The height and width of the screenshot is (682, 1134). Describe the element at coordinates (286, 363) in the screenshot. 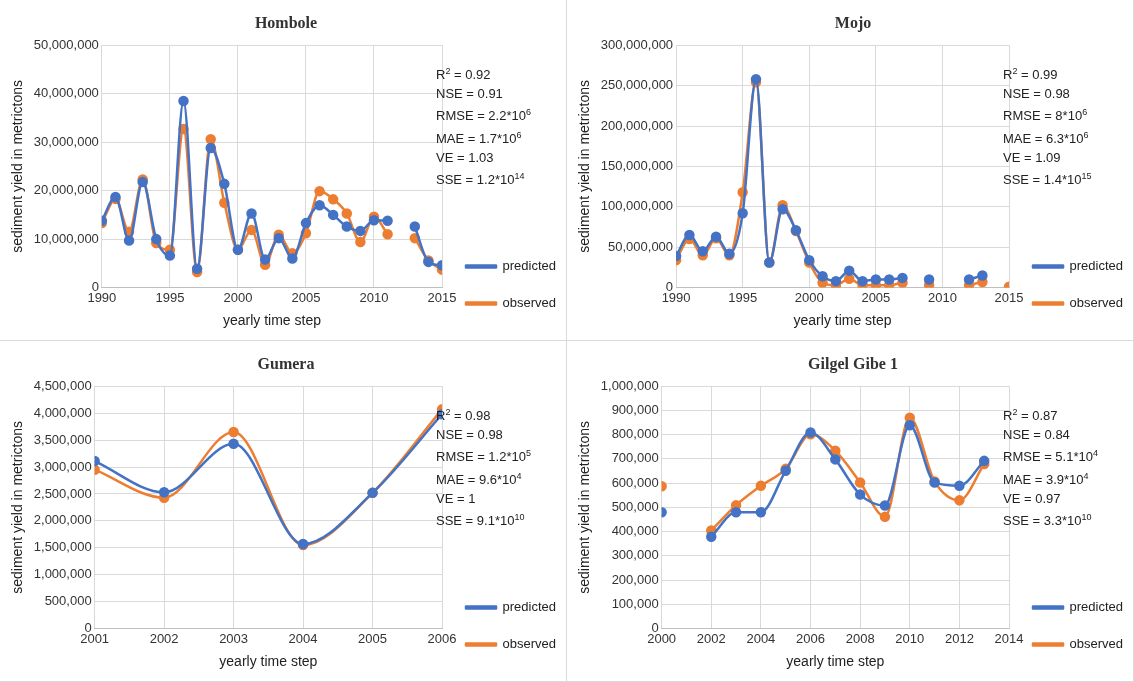

I see `chart-title: Gumera` at that location.